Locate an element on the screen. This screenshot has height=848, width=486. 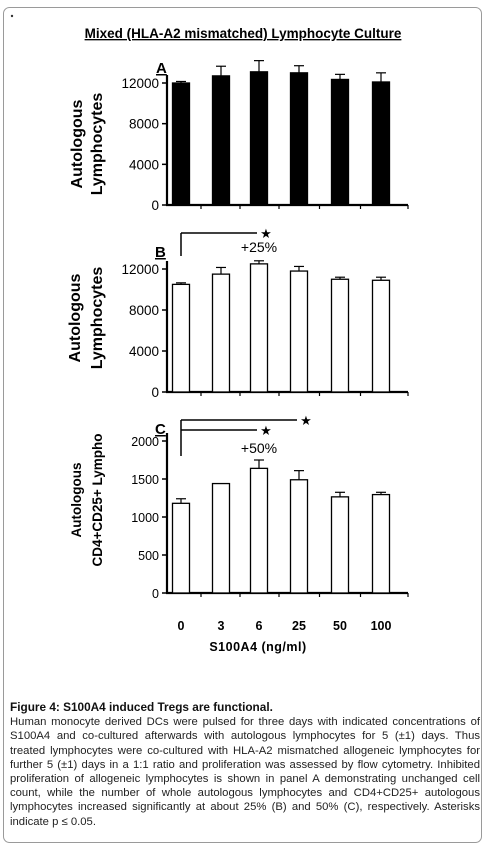
x-axis-tick-labels: 0 3 6 25 50 100 is located at coordinates (285, 626).